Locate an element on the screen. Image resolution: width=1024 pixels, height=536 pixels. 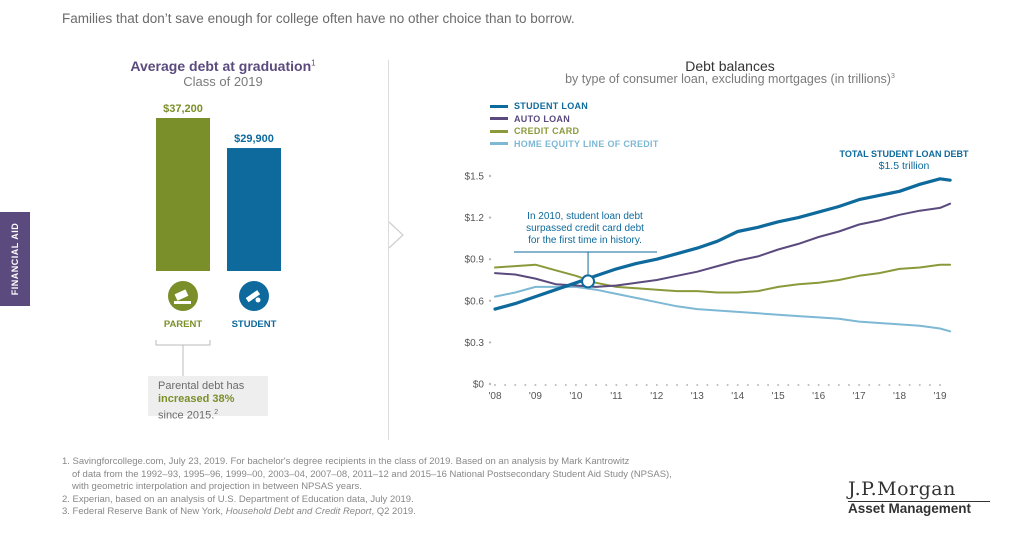
left-panel-subtitle: Class of 2019 is located at coordinates (223, 81).